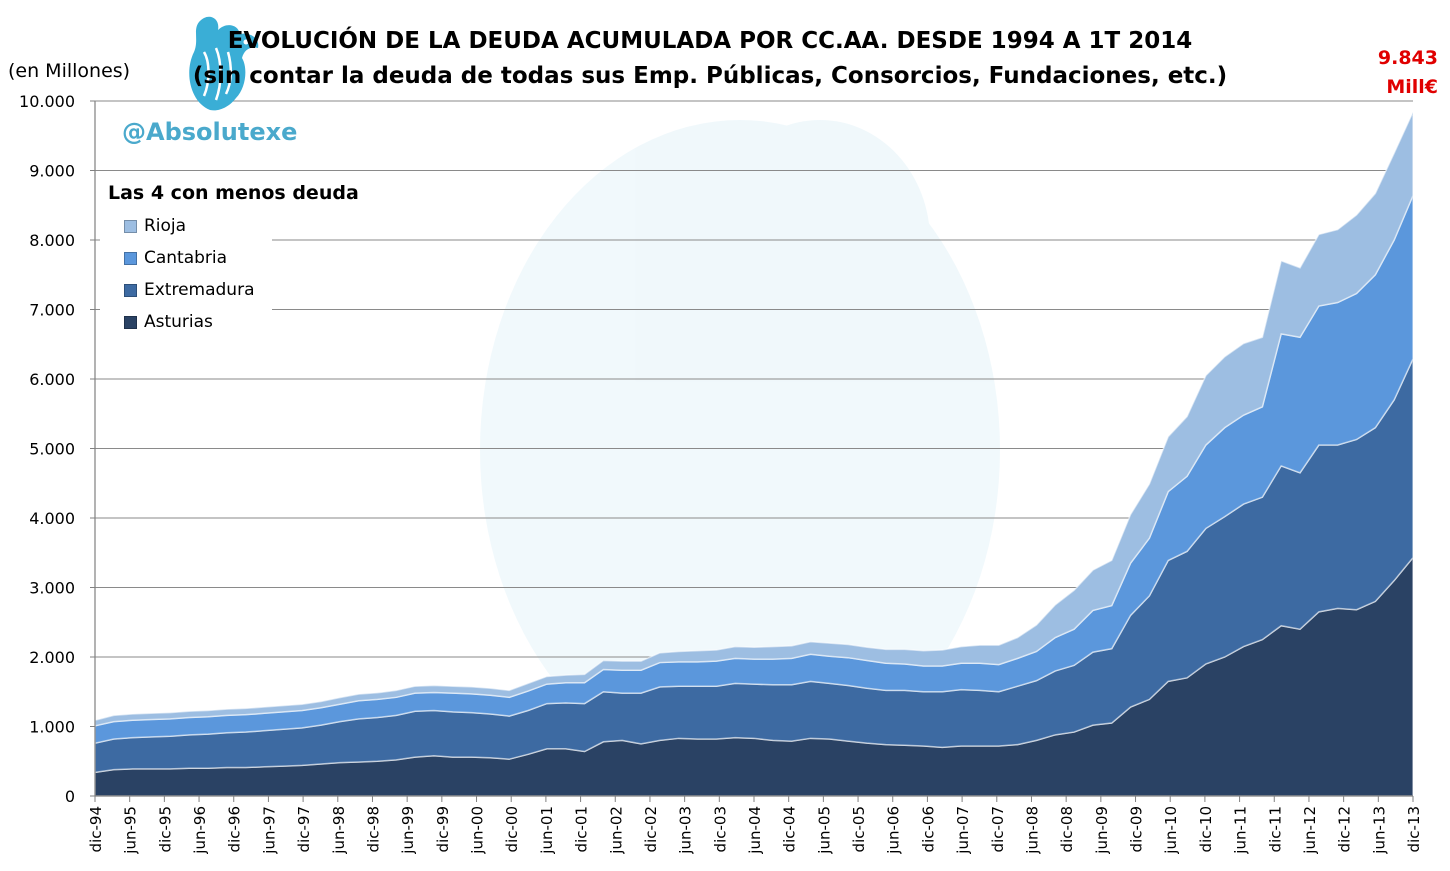 This screenshot has height=871, width=1450. Describe the element at coordinates (52, 310) in the screenshot. I see `y-tick-label: 7.000` at that location.